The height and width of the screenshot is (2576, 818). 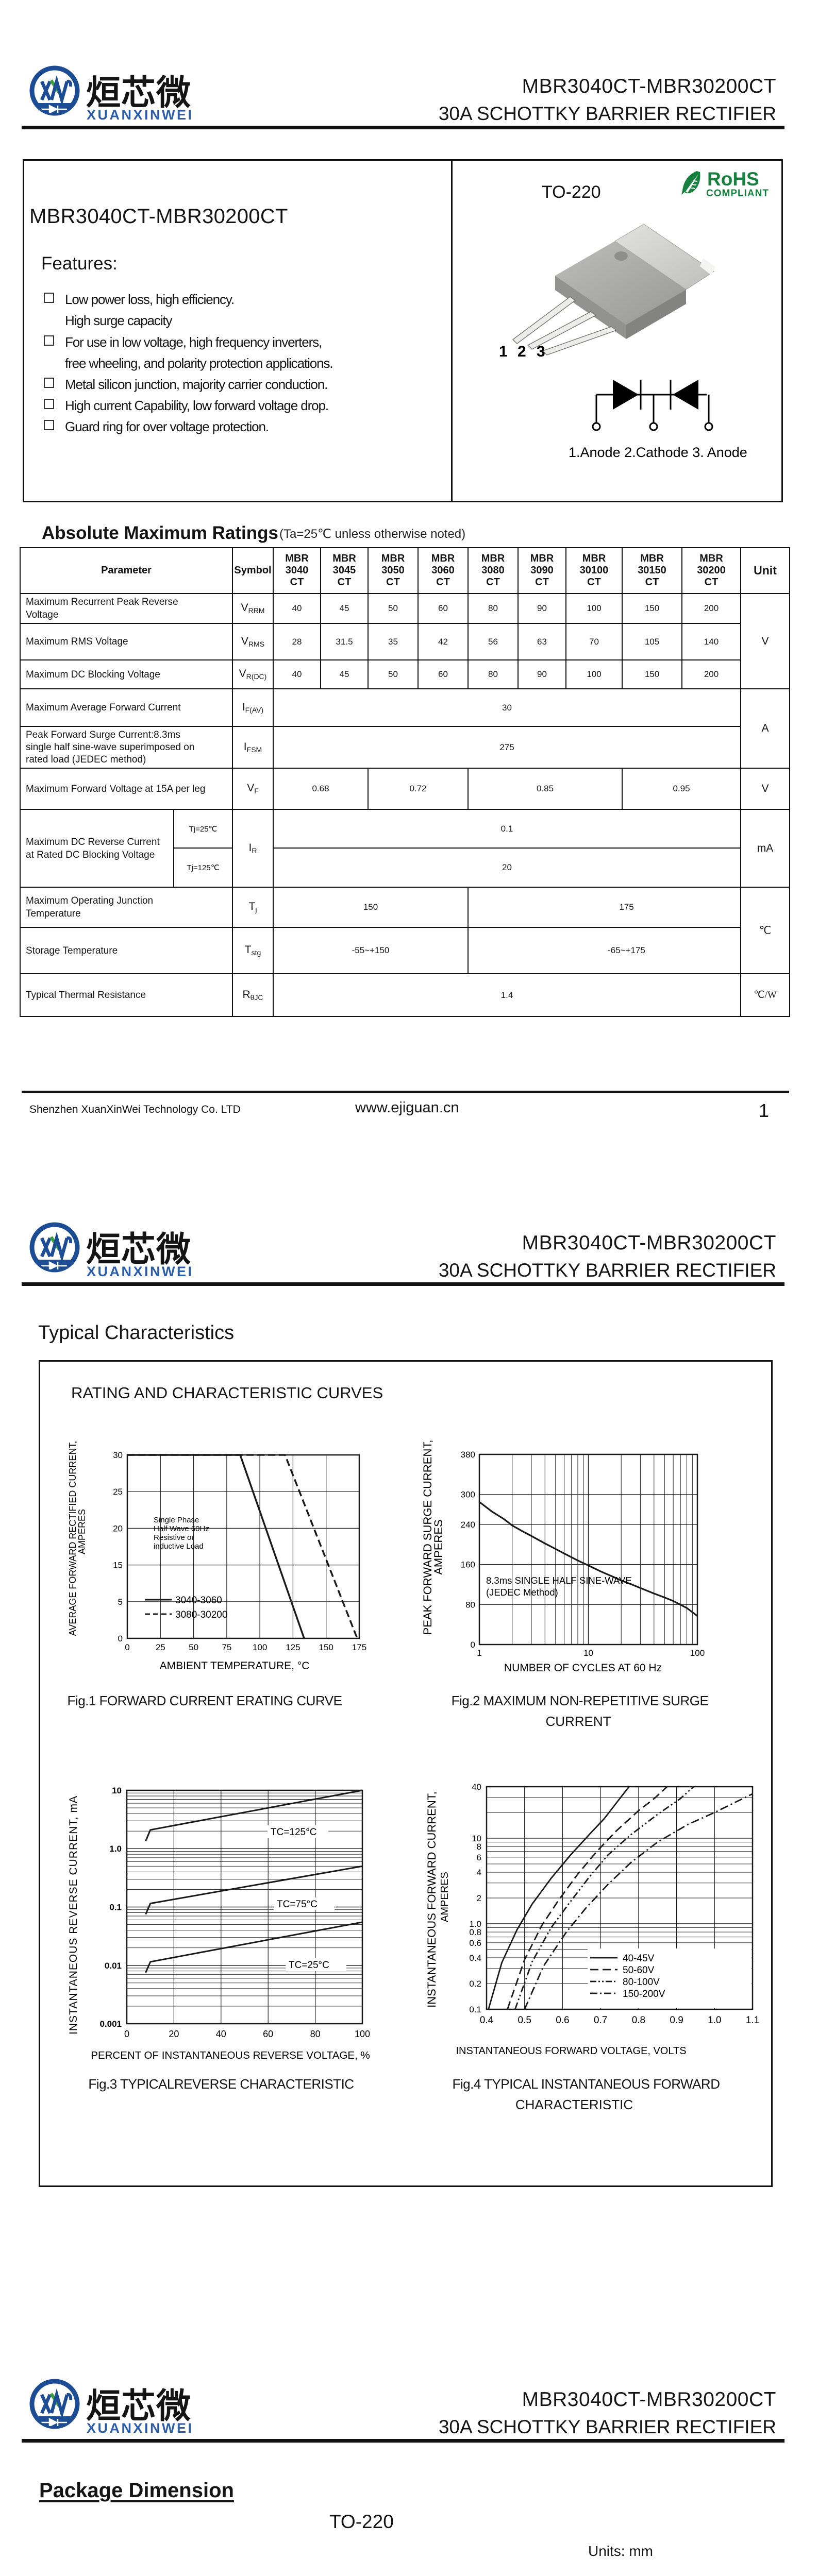 I want to click on svg-text: 125, so click(x=293, y=1647).